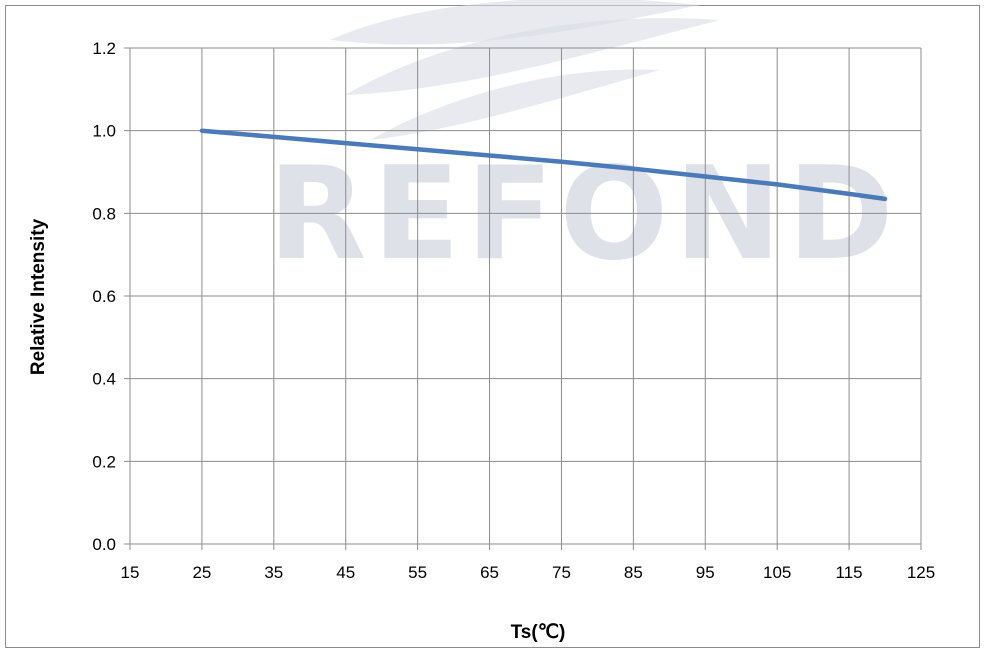 Image resolution: width=985 pixels, height=653 pixels. Describe the element at coordinates (705, 572) in the screenshot. I see `x-tick-label: 95` at that location.